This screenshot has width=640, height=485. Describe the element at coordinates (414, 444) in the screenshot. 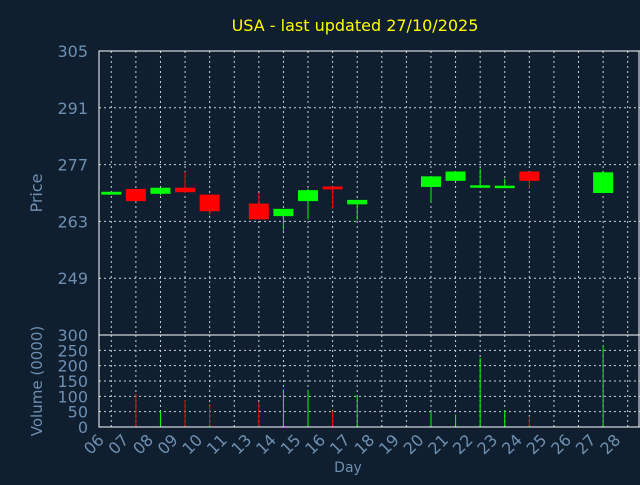

I see `x-tick-label: 20` at that location.